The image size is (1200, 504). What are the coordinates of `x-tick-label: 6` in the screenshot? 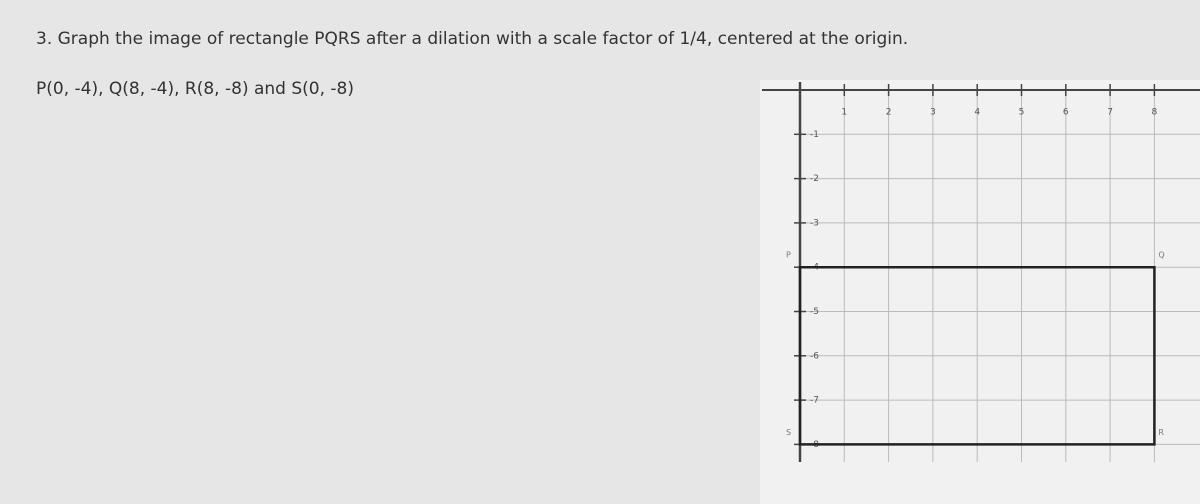 It's located at (1066, 113).